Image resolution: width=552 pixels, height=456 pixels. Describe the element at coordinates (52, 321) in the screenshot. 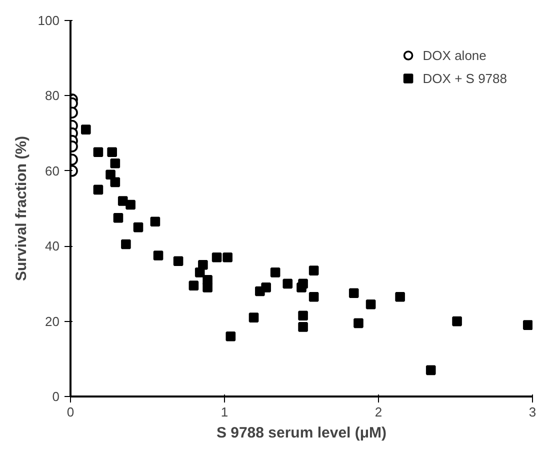

I see `y-tick-label: 20` at that location.